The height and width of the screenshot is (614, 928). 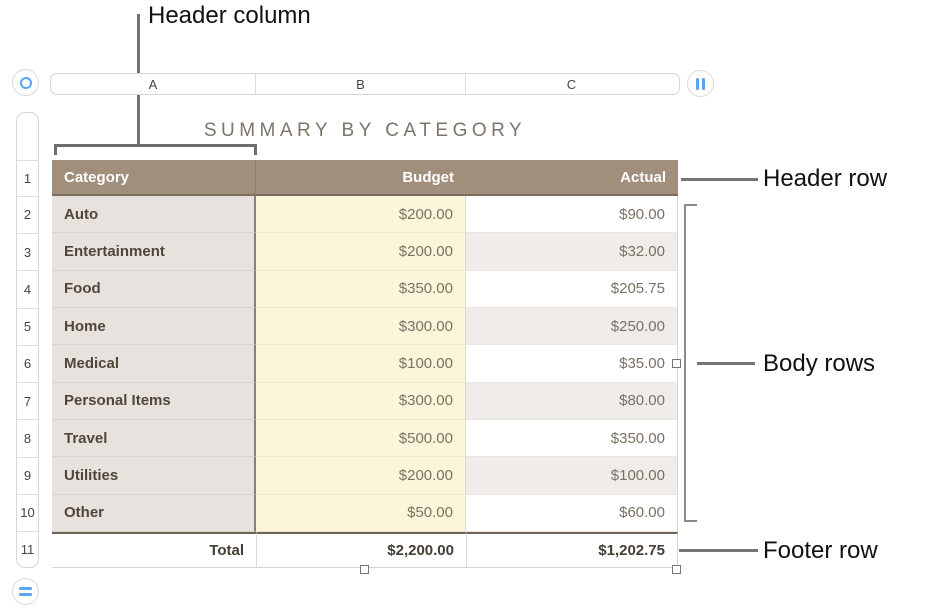 I want to click on body-cell-category: Food, so click(x=154, y=289).